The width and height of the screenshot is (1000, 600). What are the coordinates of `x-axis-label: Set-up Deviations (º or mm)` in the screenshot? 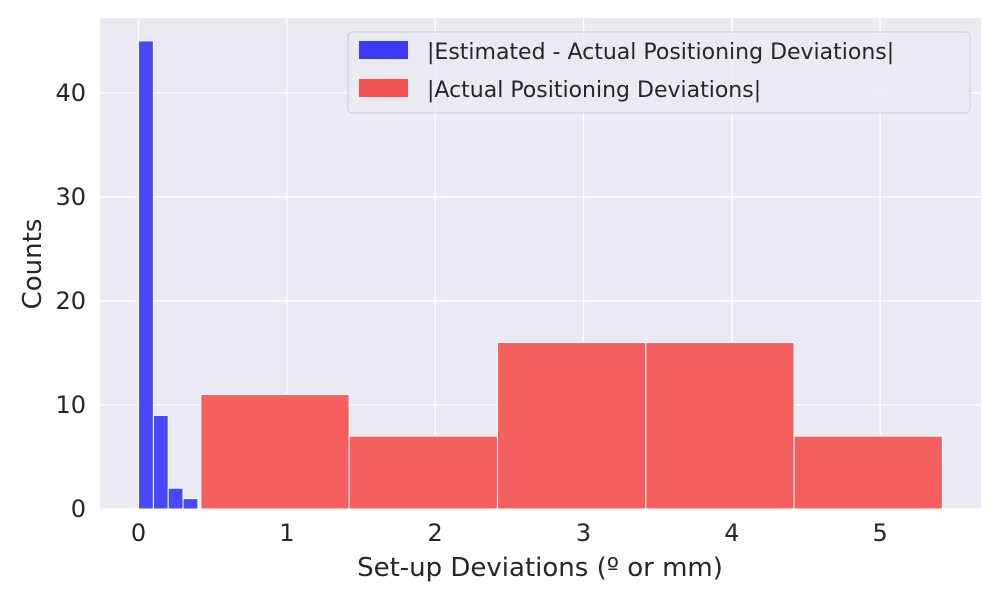 It's located at (540, 568).